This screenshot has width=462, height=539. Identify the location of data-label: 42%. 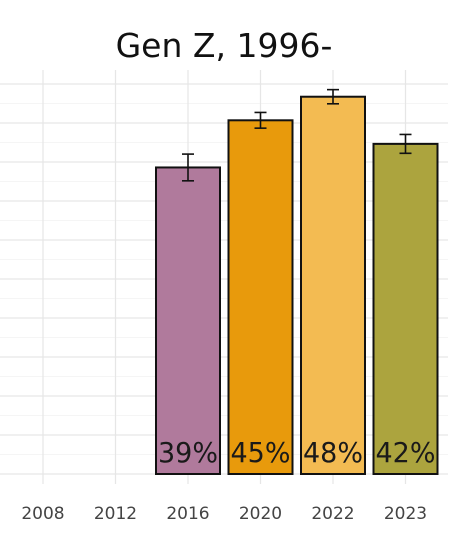
(406, 452).